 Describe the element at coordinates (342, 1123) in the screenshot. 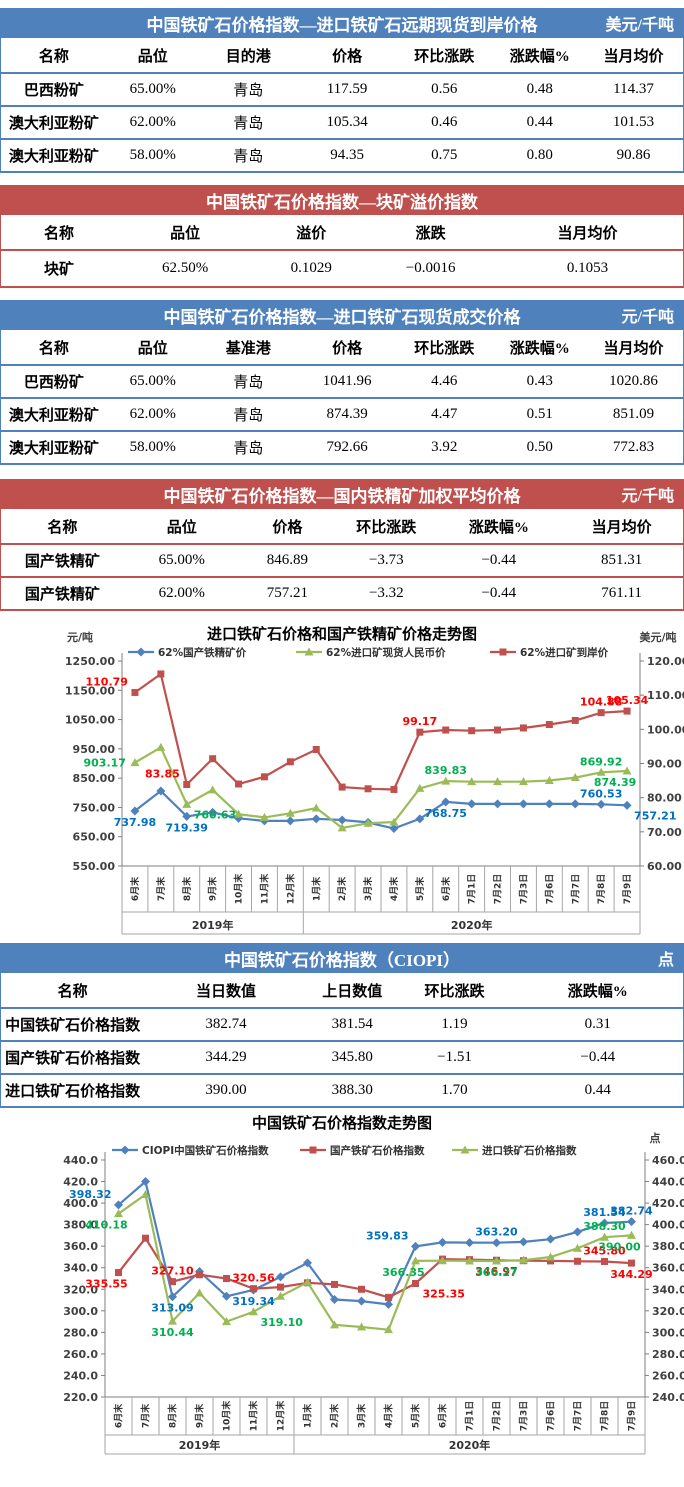

I see `chart-title: 中国铁矿石价格指数走势图` at that location.